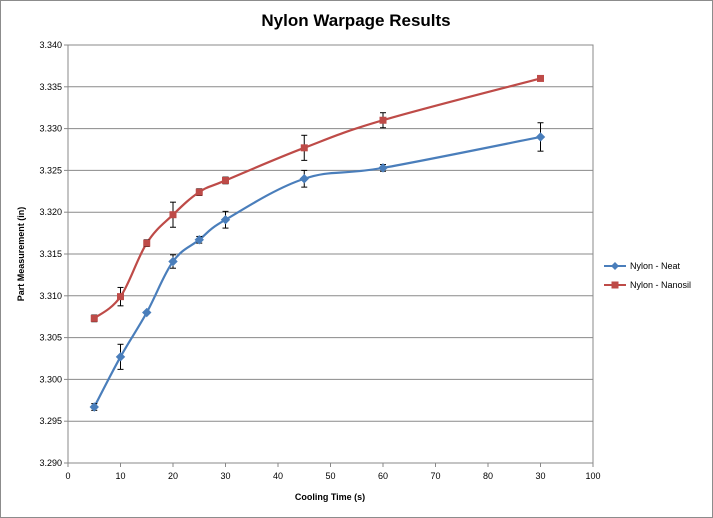 This screenshot has height=518, width=713. I want to click on y-tick-label: 3.300, so click(50, 379).